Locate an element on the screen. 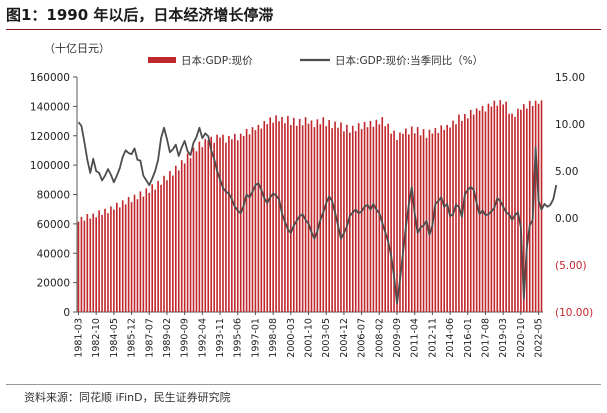 Image resolution: width=607 pixels, height=413 pixels. legend-label-yoy: 日本:GDP:现价:当季同比（%） is located at coordinates (409, 60).